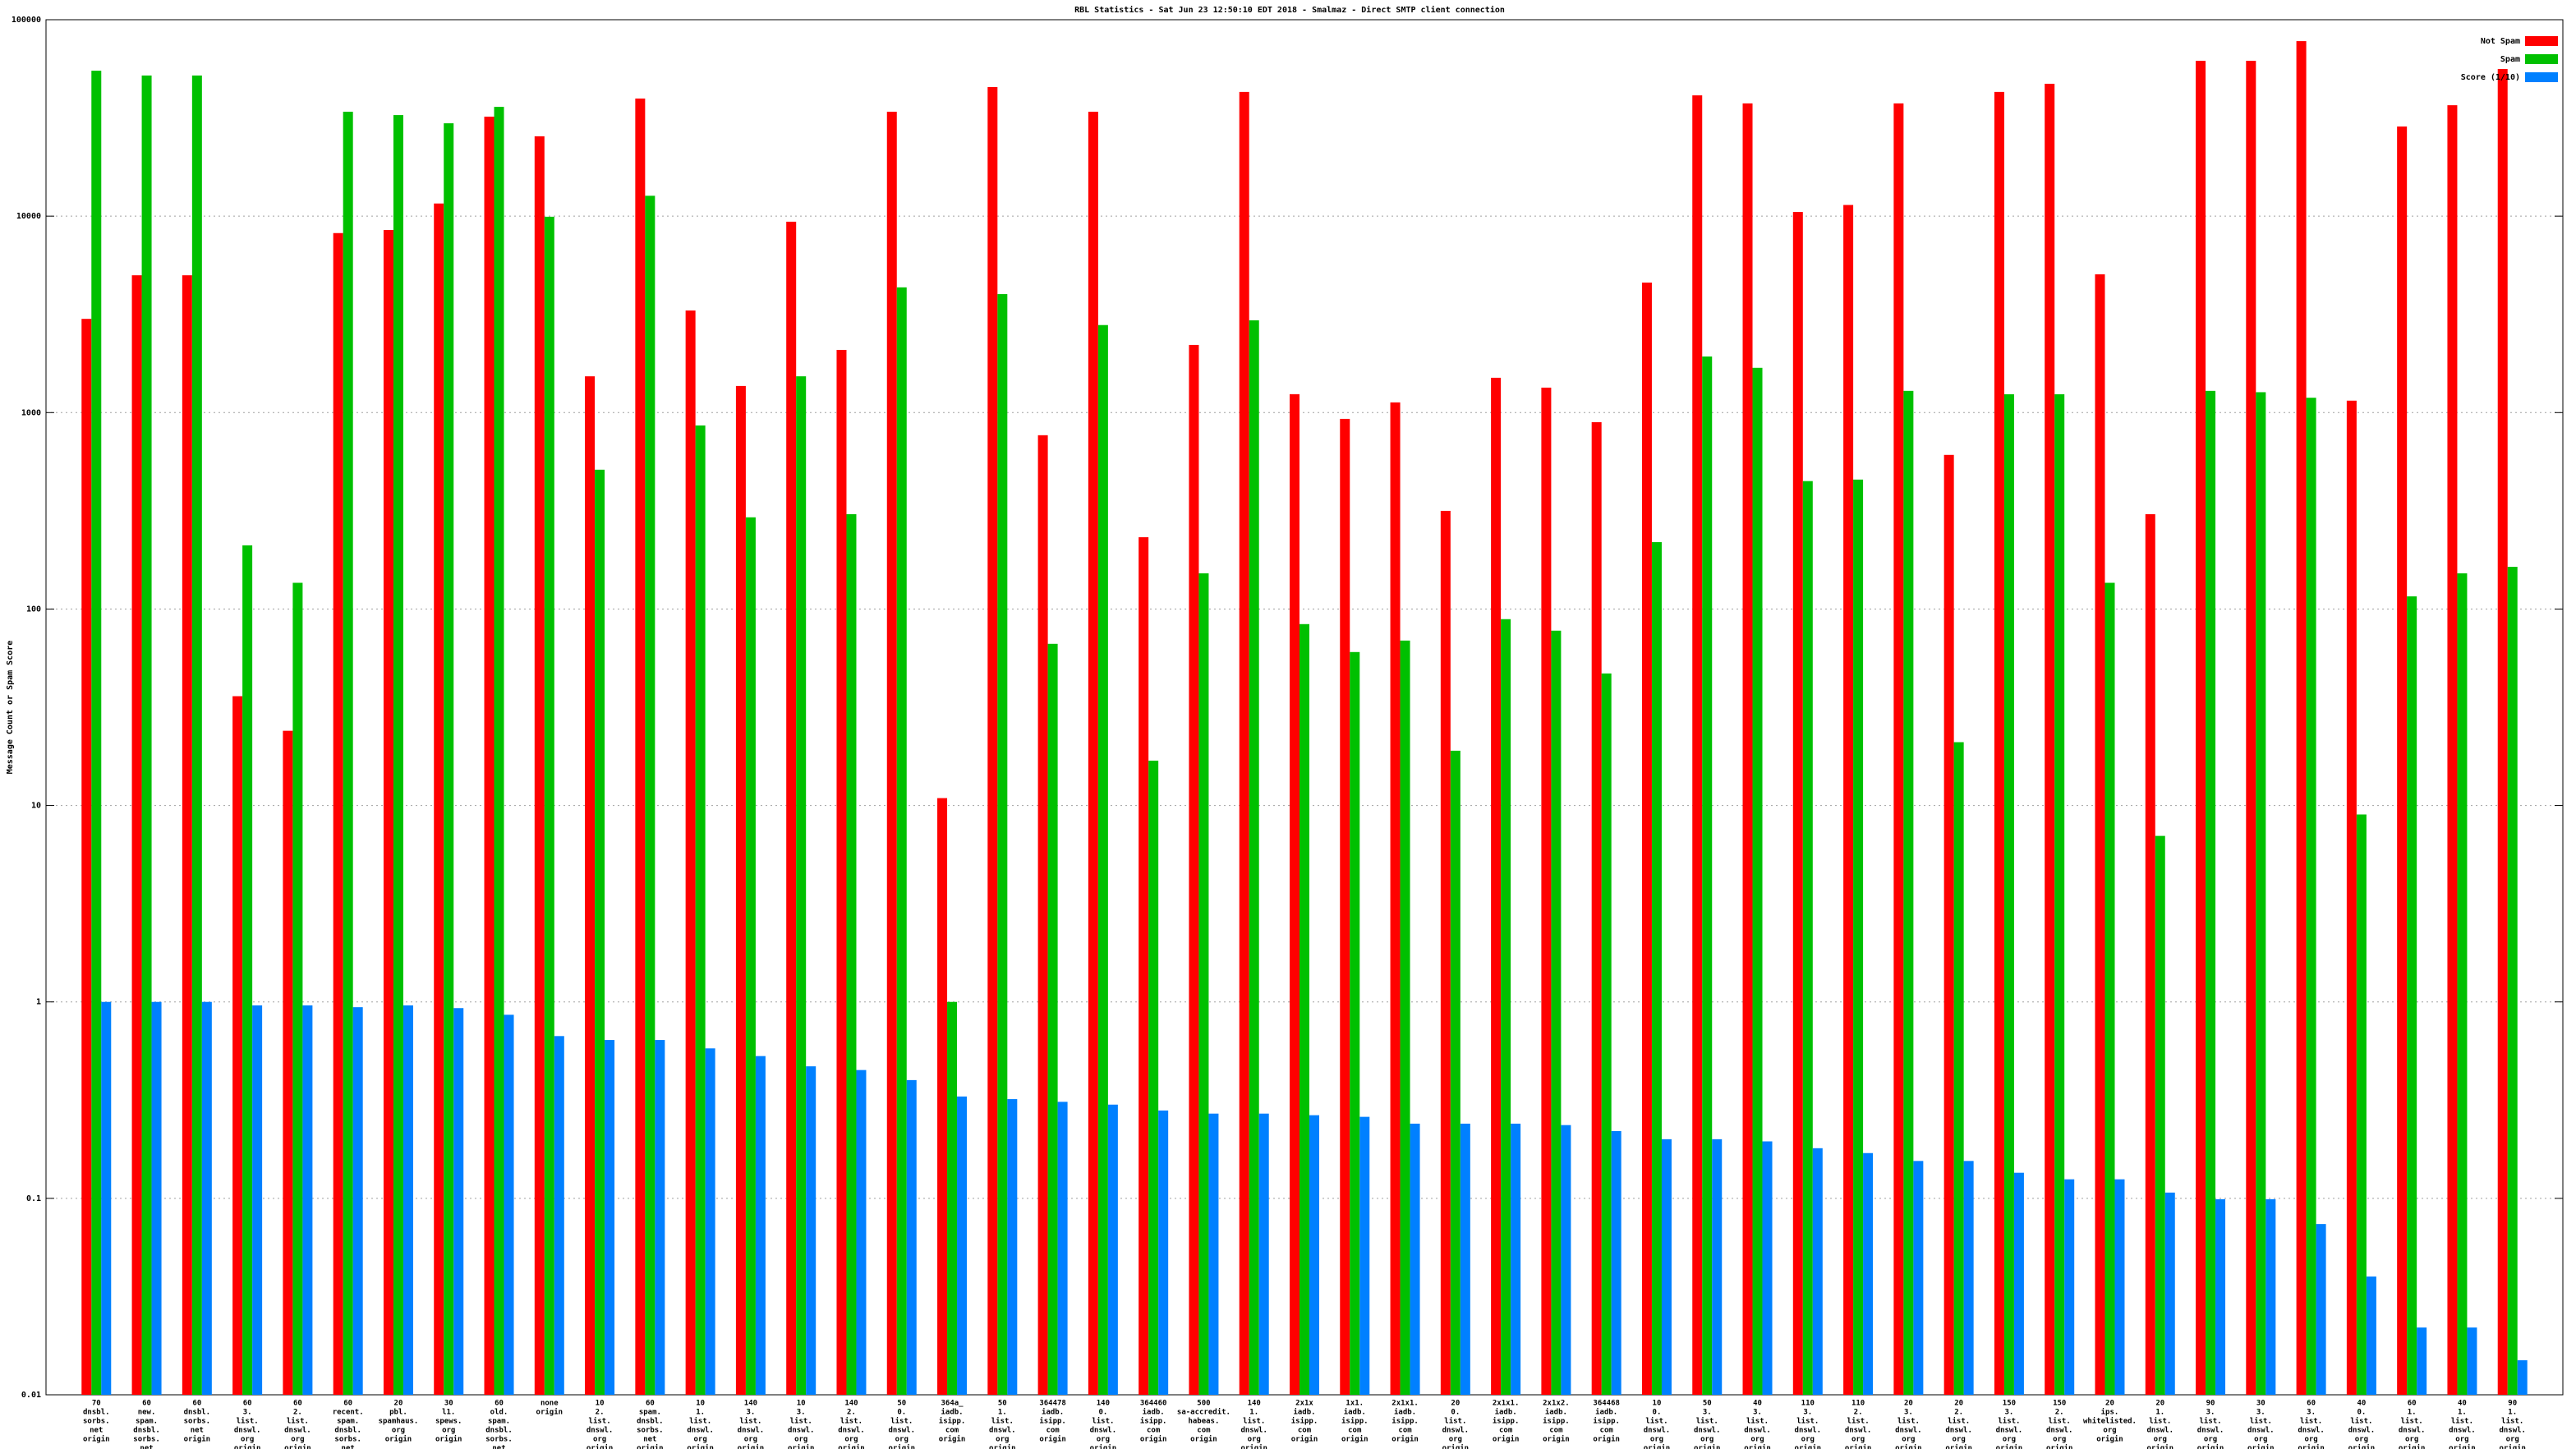 This screenshot has width=2576, height=1449. Describe the element at coordinates (398, 1404) in the screenshot. I see `x-tick-label: 20` at that location.